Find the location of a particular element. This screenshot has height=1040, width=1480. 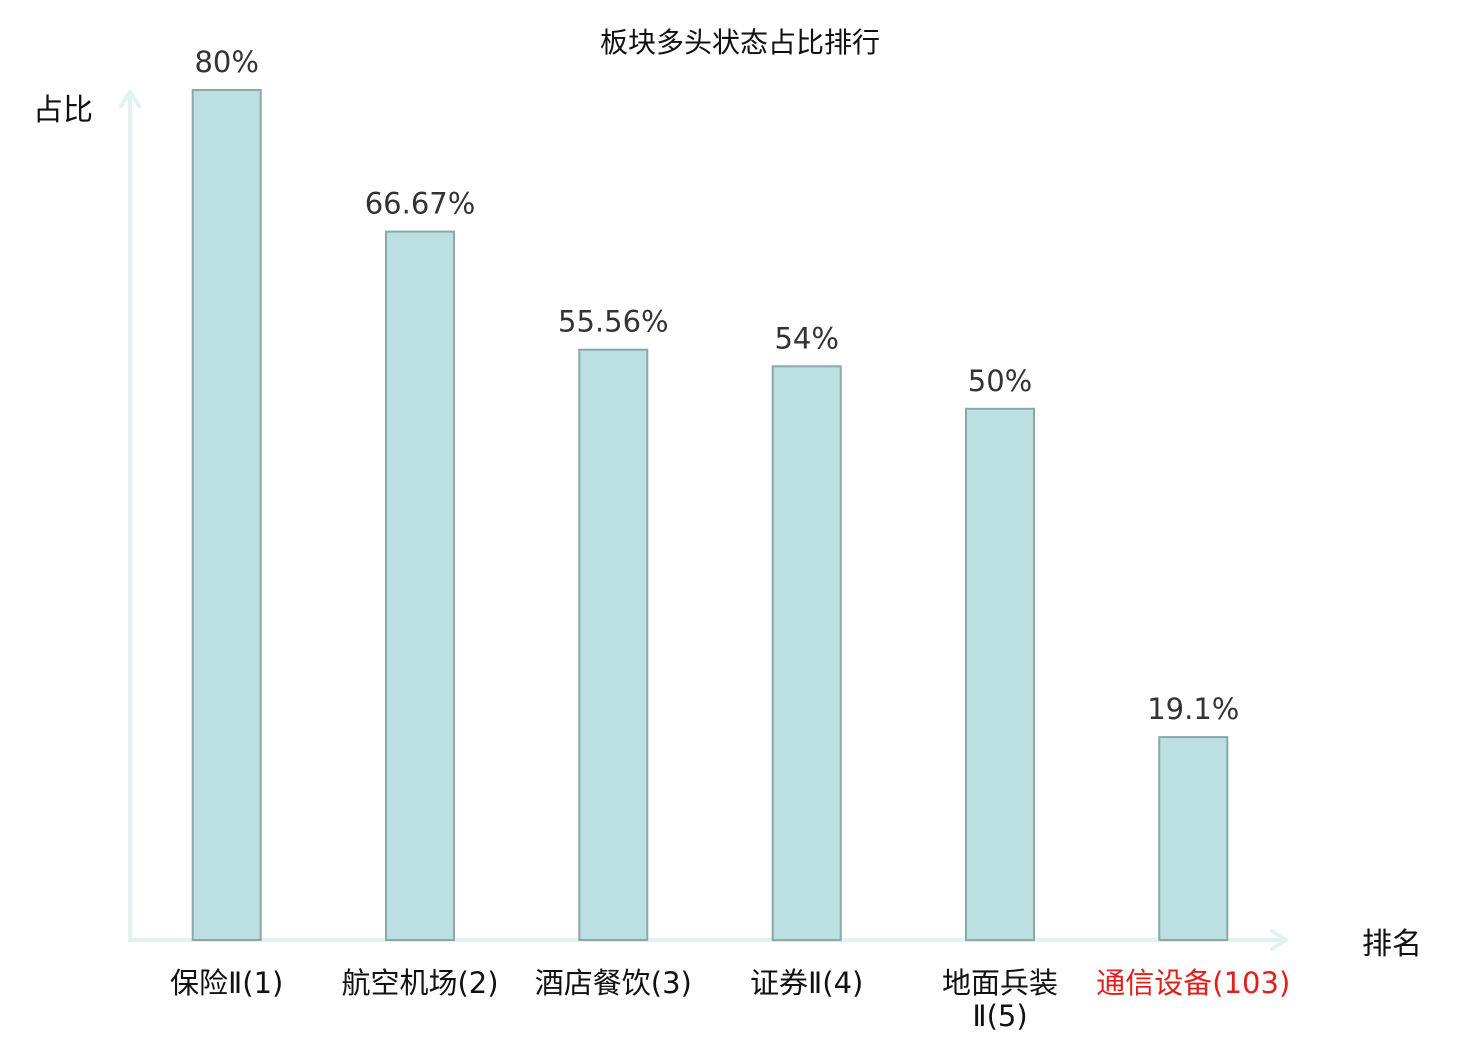

category-label-6: 通信设备(103) is located at coordinates (1193, 983).